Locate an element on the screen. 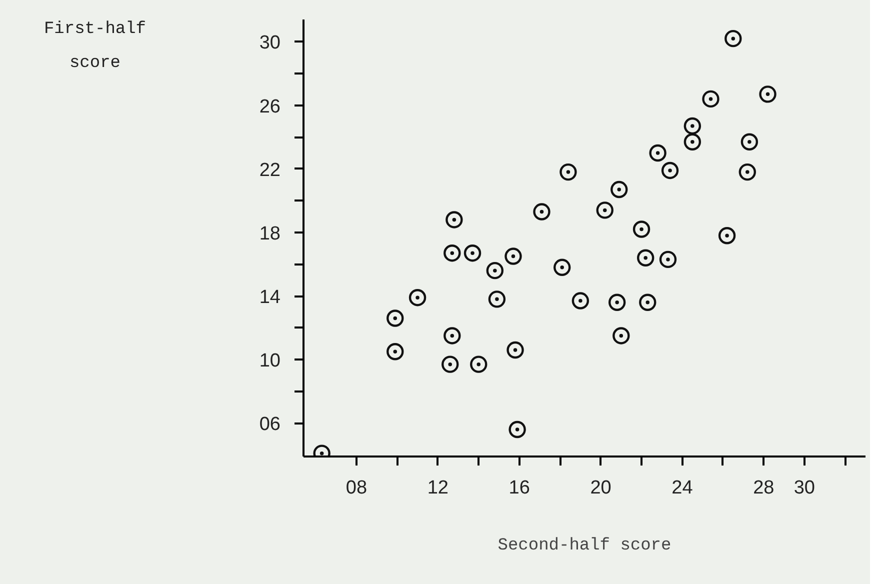  x-tick-label: 12 is located at coordinates (437, 488).